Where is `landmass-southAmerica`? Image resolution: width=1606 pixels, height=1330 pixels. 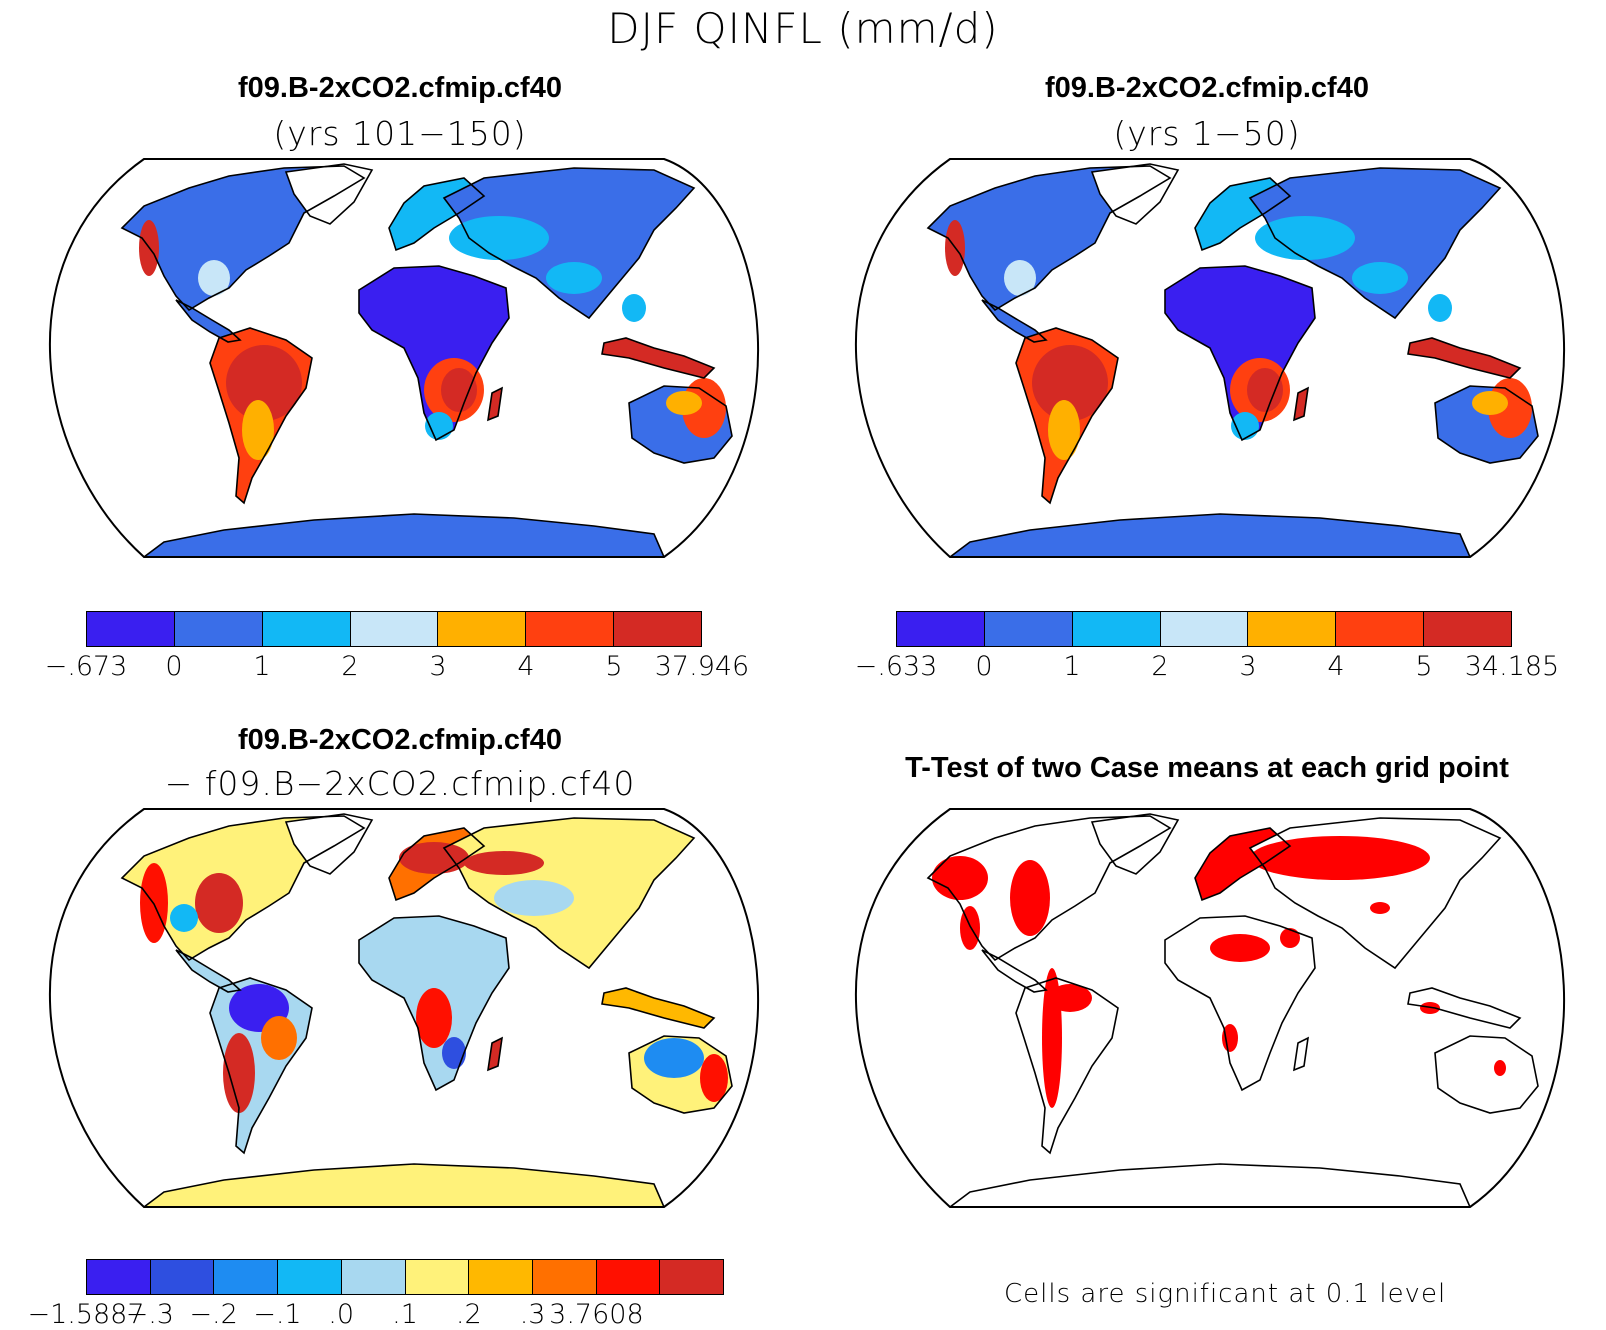 landmass-southAmerica is located at coordinates (1067, 1065).